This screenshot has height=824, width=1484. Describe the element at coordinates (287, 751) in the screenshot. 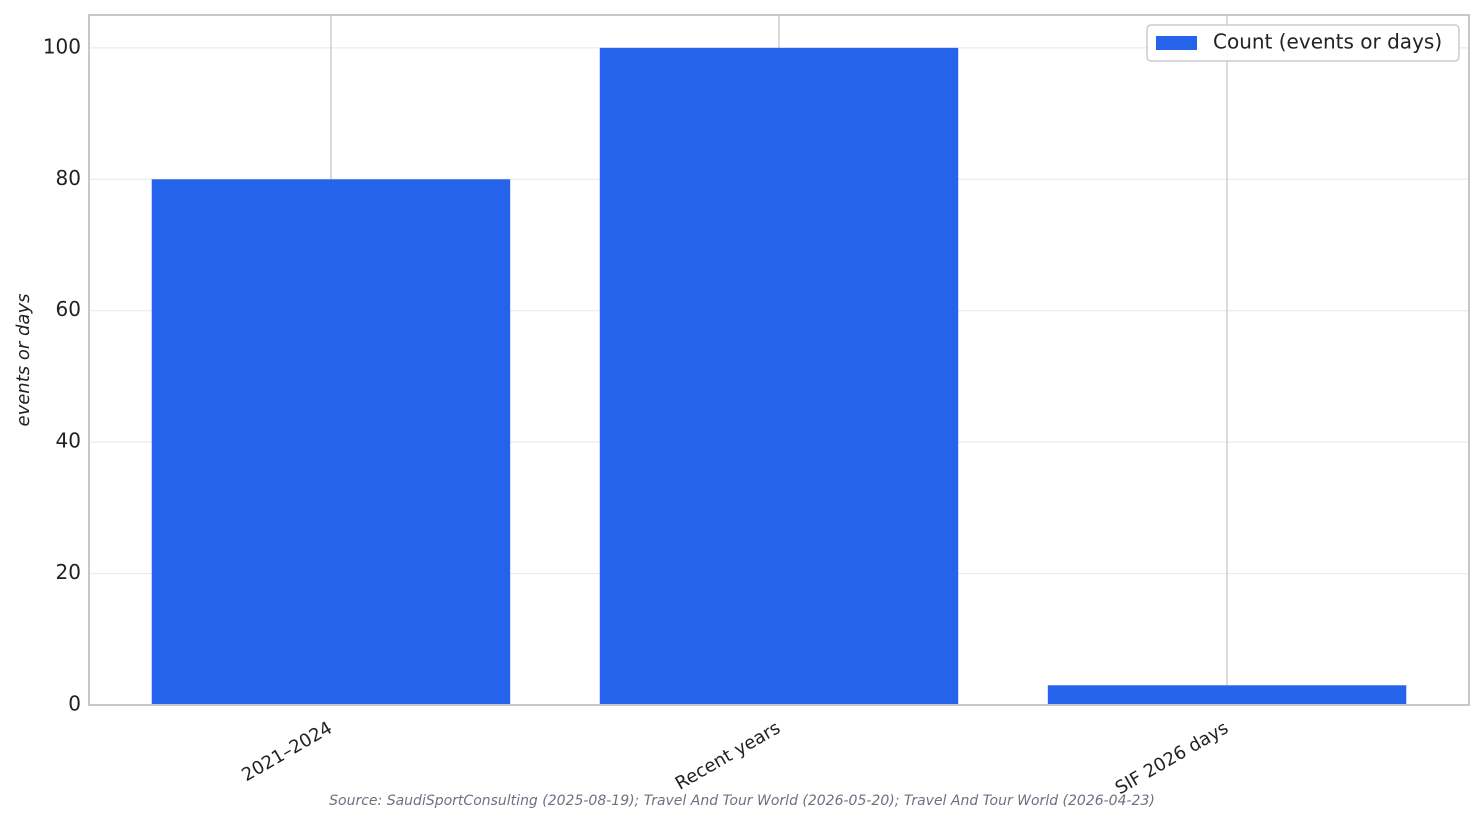

I see `x-tick-label: 2021–2024` at that location.